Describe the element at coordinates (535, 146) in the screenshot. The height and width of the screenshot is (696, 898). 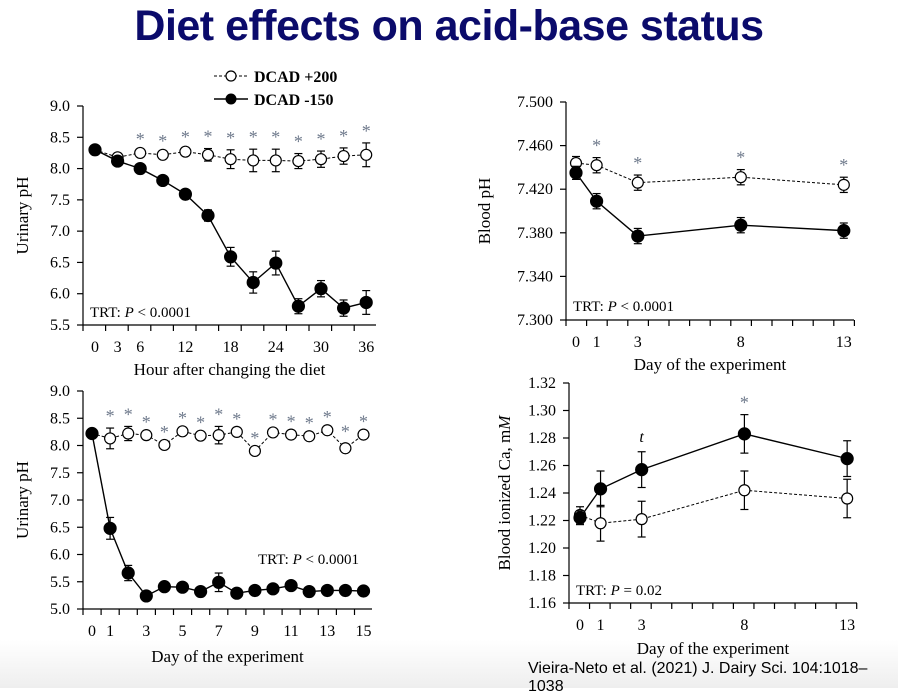
I see `y-tick-label: 7.460` at that location.